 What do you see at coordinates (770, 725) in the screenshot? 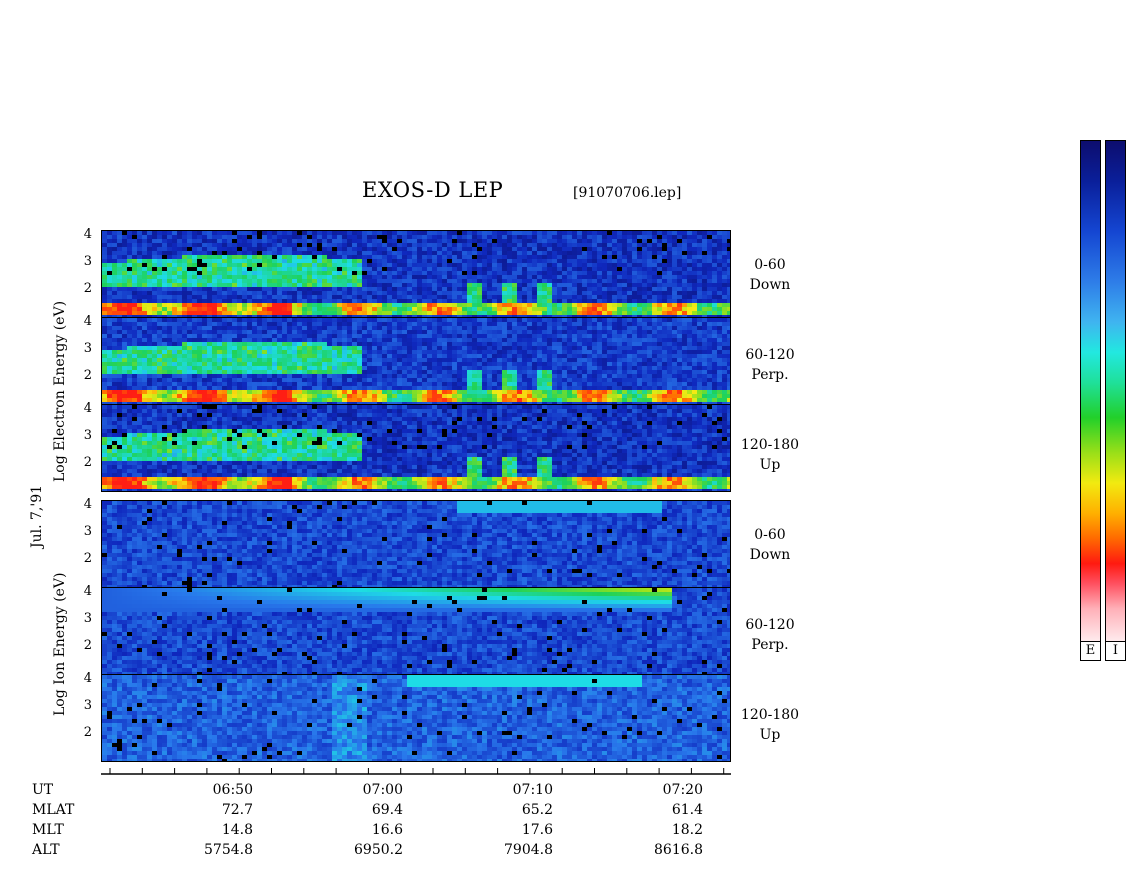
I see `panel-label-ion-up: 120-180 Up` at bounding box center [770, 725].